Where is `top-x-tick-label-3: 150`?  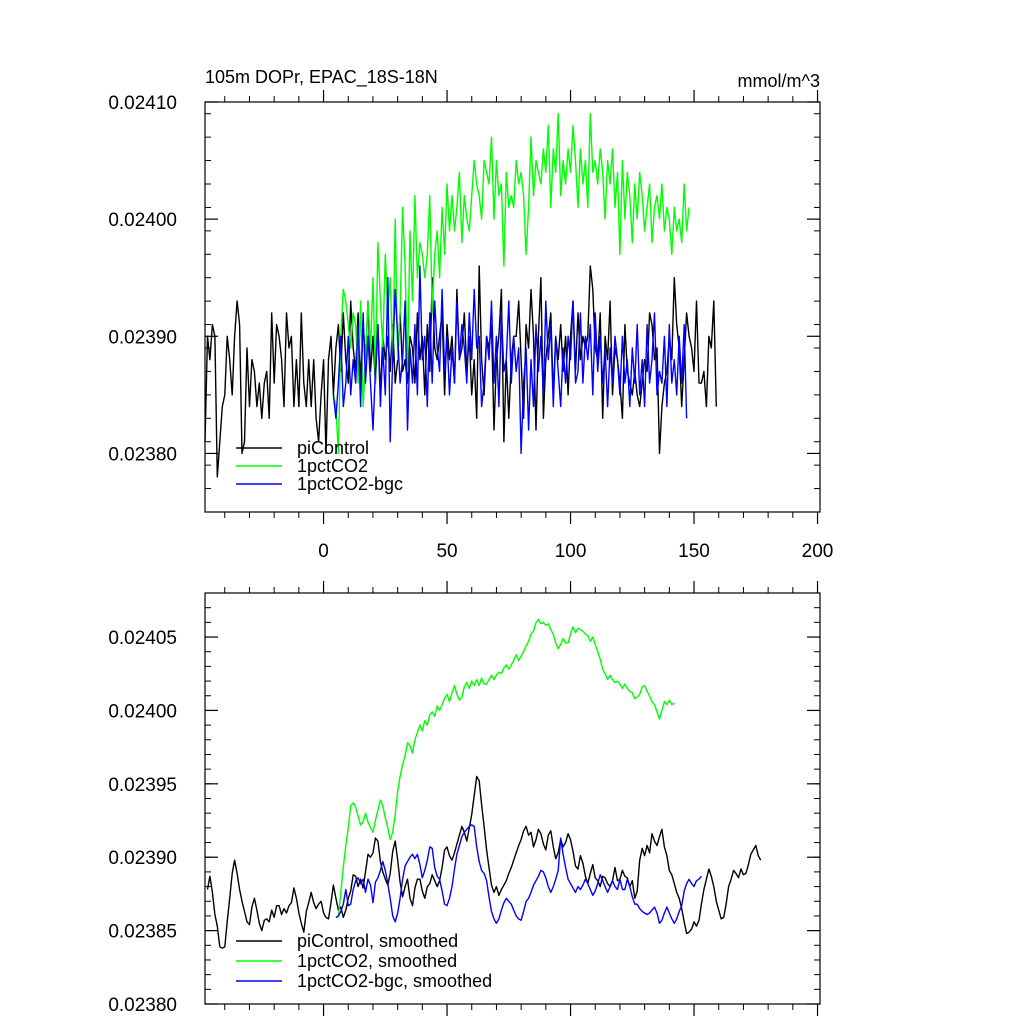 top-x-tick-label-3: 150 is located at coordinates (694, 551).